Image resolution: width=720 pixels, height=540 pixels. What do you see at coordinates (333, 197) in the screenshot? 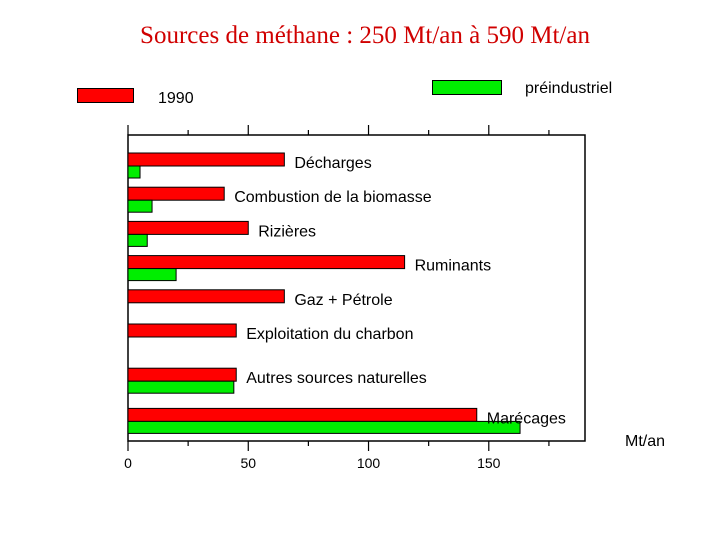
I see `category-label-1: Combustion de la biomasse` at bounding box center [333, 197].